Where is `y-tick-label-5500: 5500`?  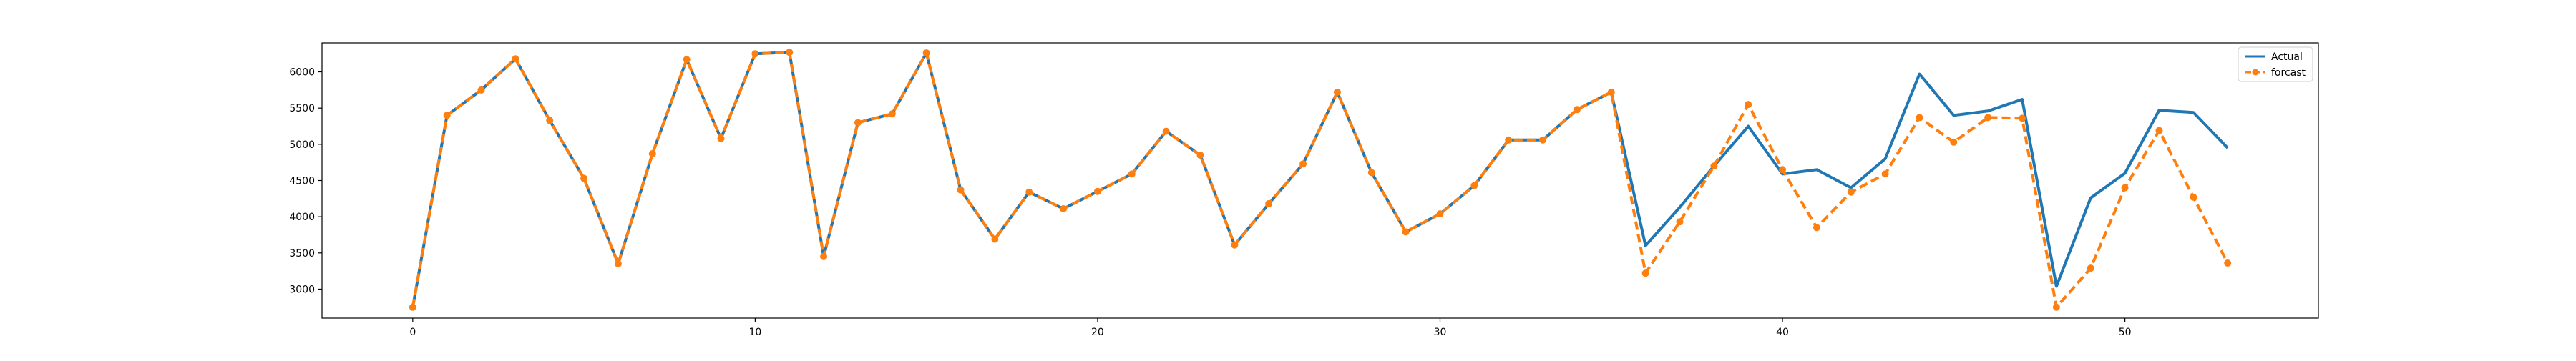 y-tick-label-5500: 5500 is located at coordinates (302, 108).